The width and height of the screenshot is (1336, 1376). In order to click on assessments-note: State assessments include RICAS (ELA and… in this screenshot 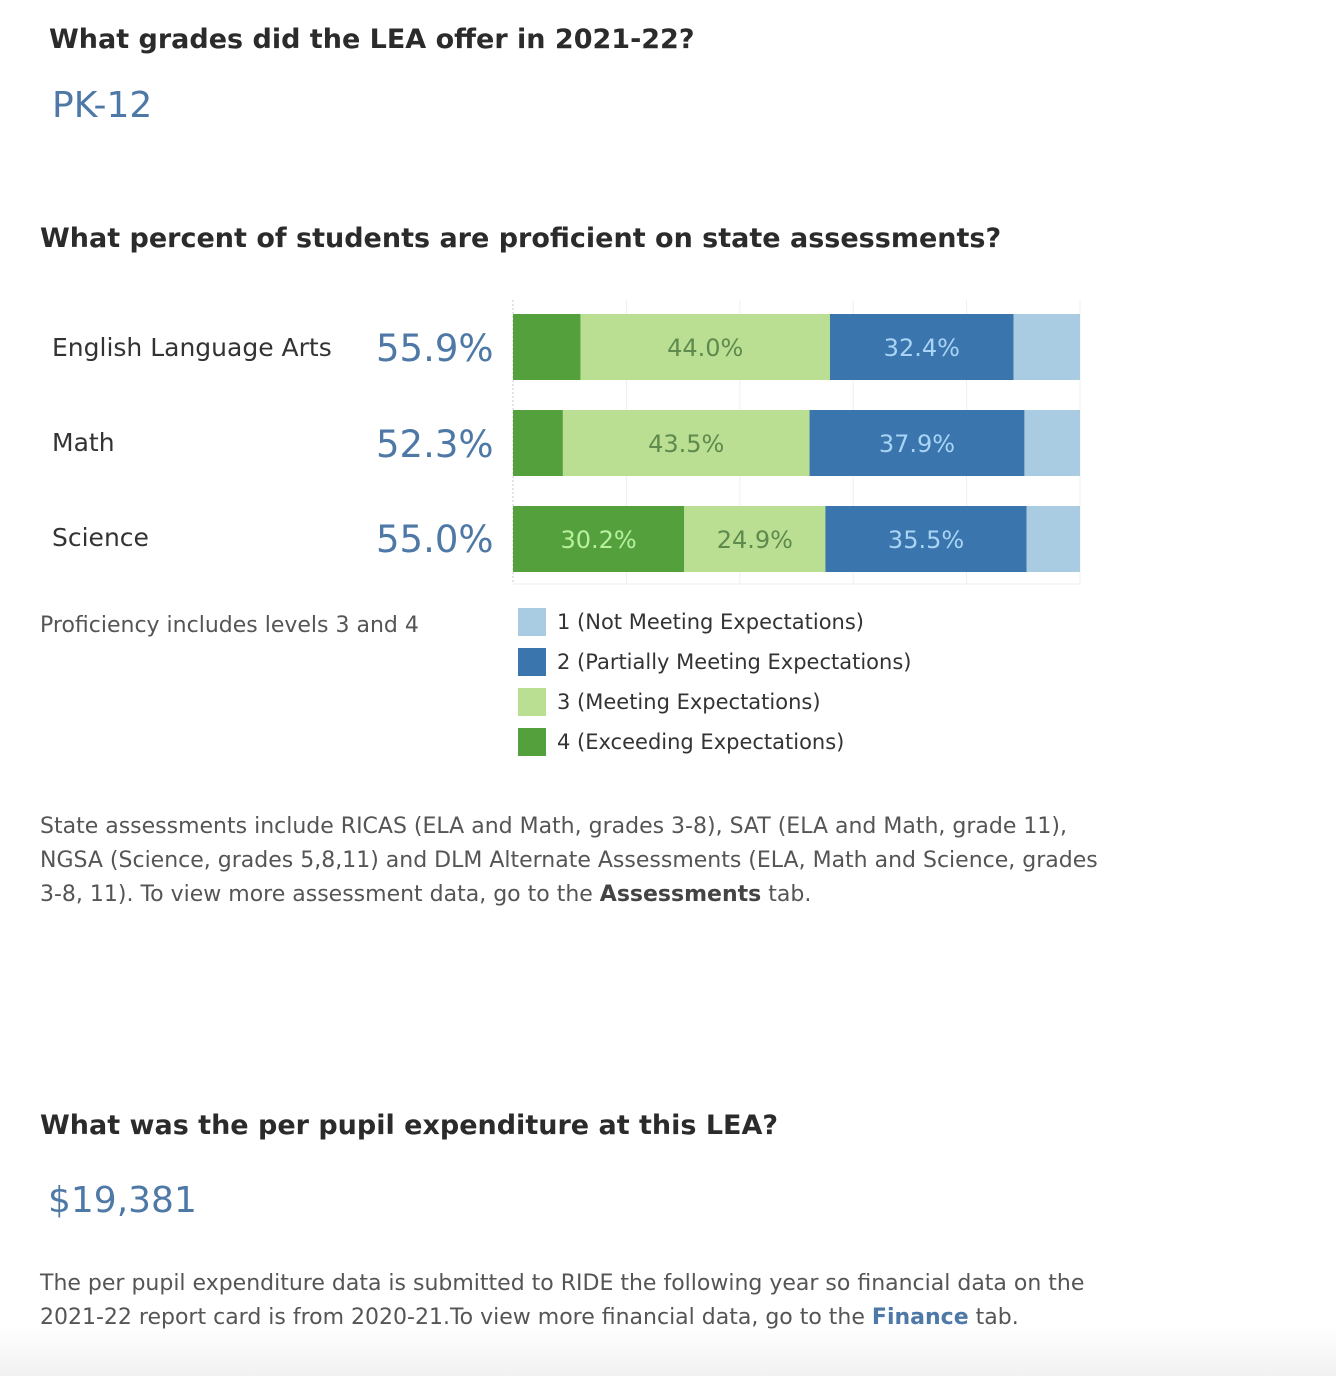, I will do `click(570, 861)`.